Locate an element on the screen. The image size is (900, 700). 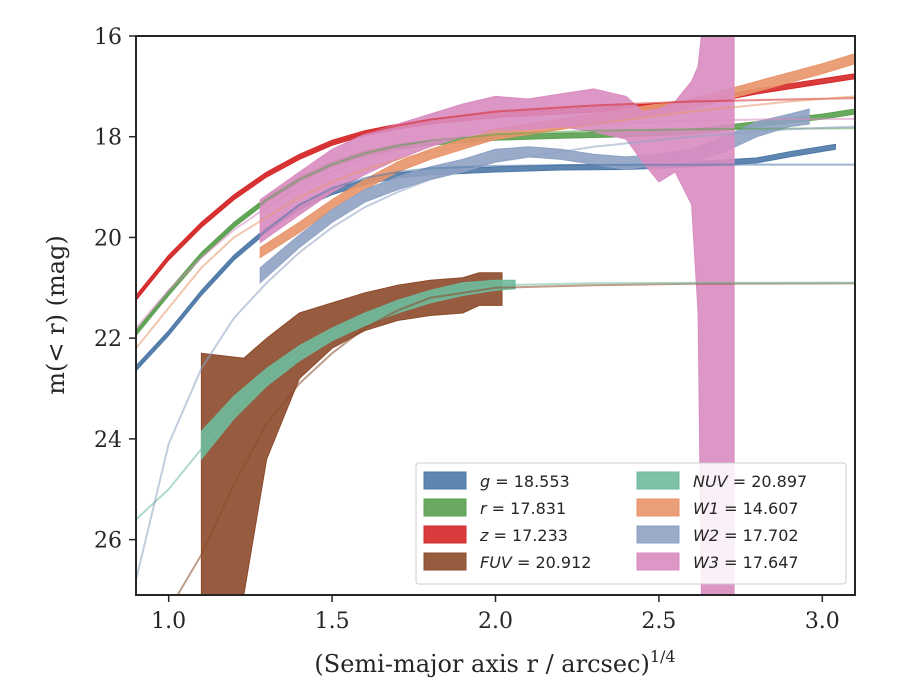
band-nuv is located at coordinates (358, 370).